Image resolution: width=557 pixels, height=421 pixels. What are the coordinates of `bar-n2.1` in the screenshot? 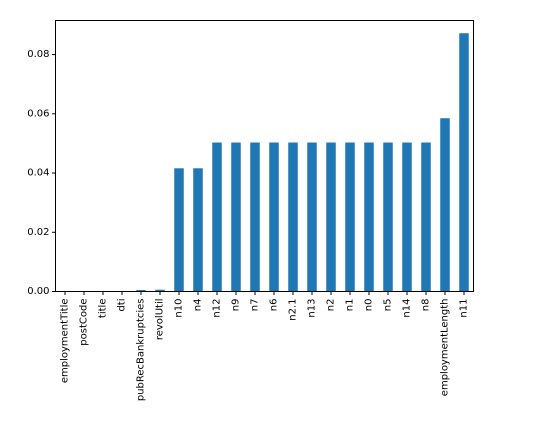 It's located at (293, 217).